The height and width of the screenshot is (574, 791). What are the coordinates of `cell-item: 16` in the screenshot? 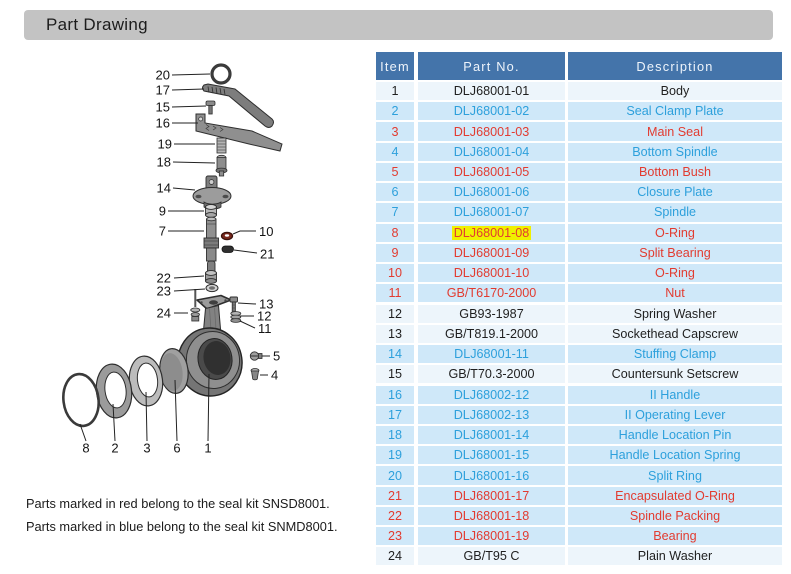 It's located at (395, 394).